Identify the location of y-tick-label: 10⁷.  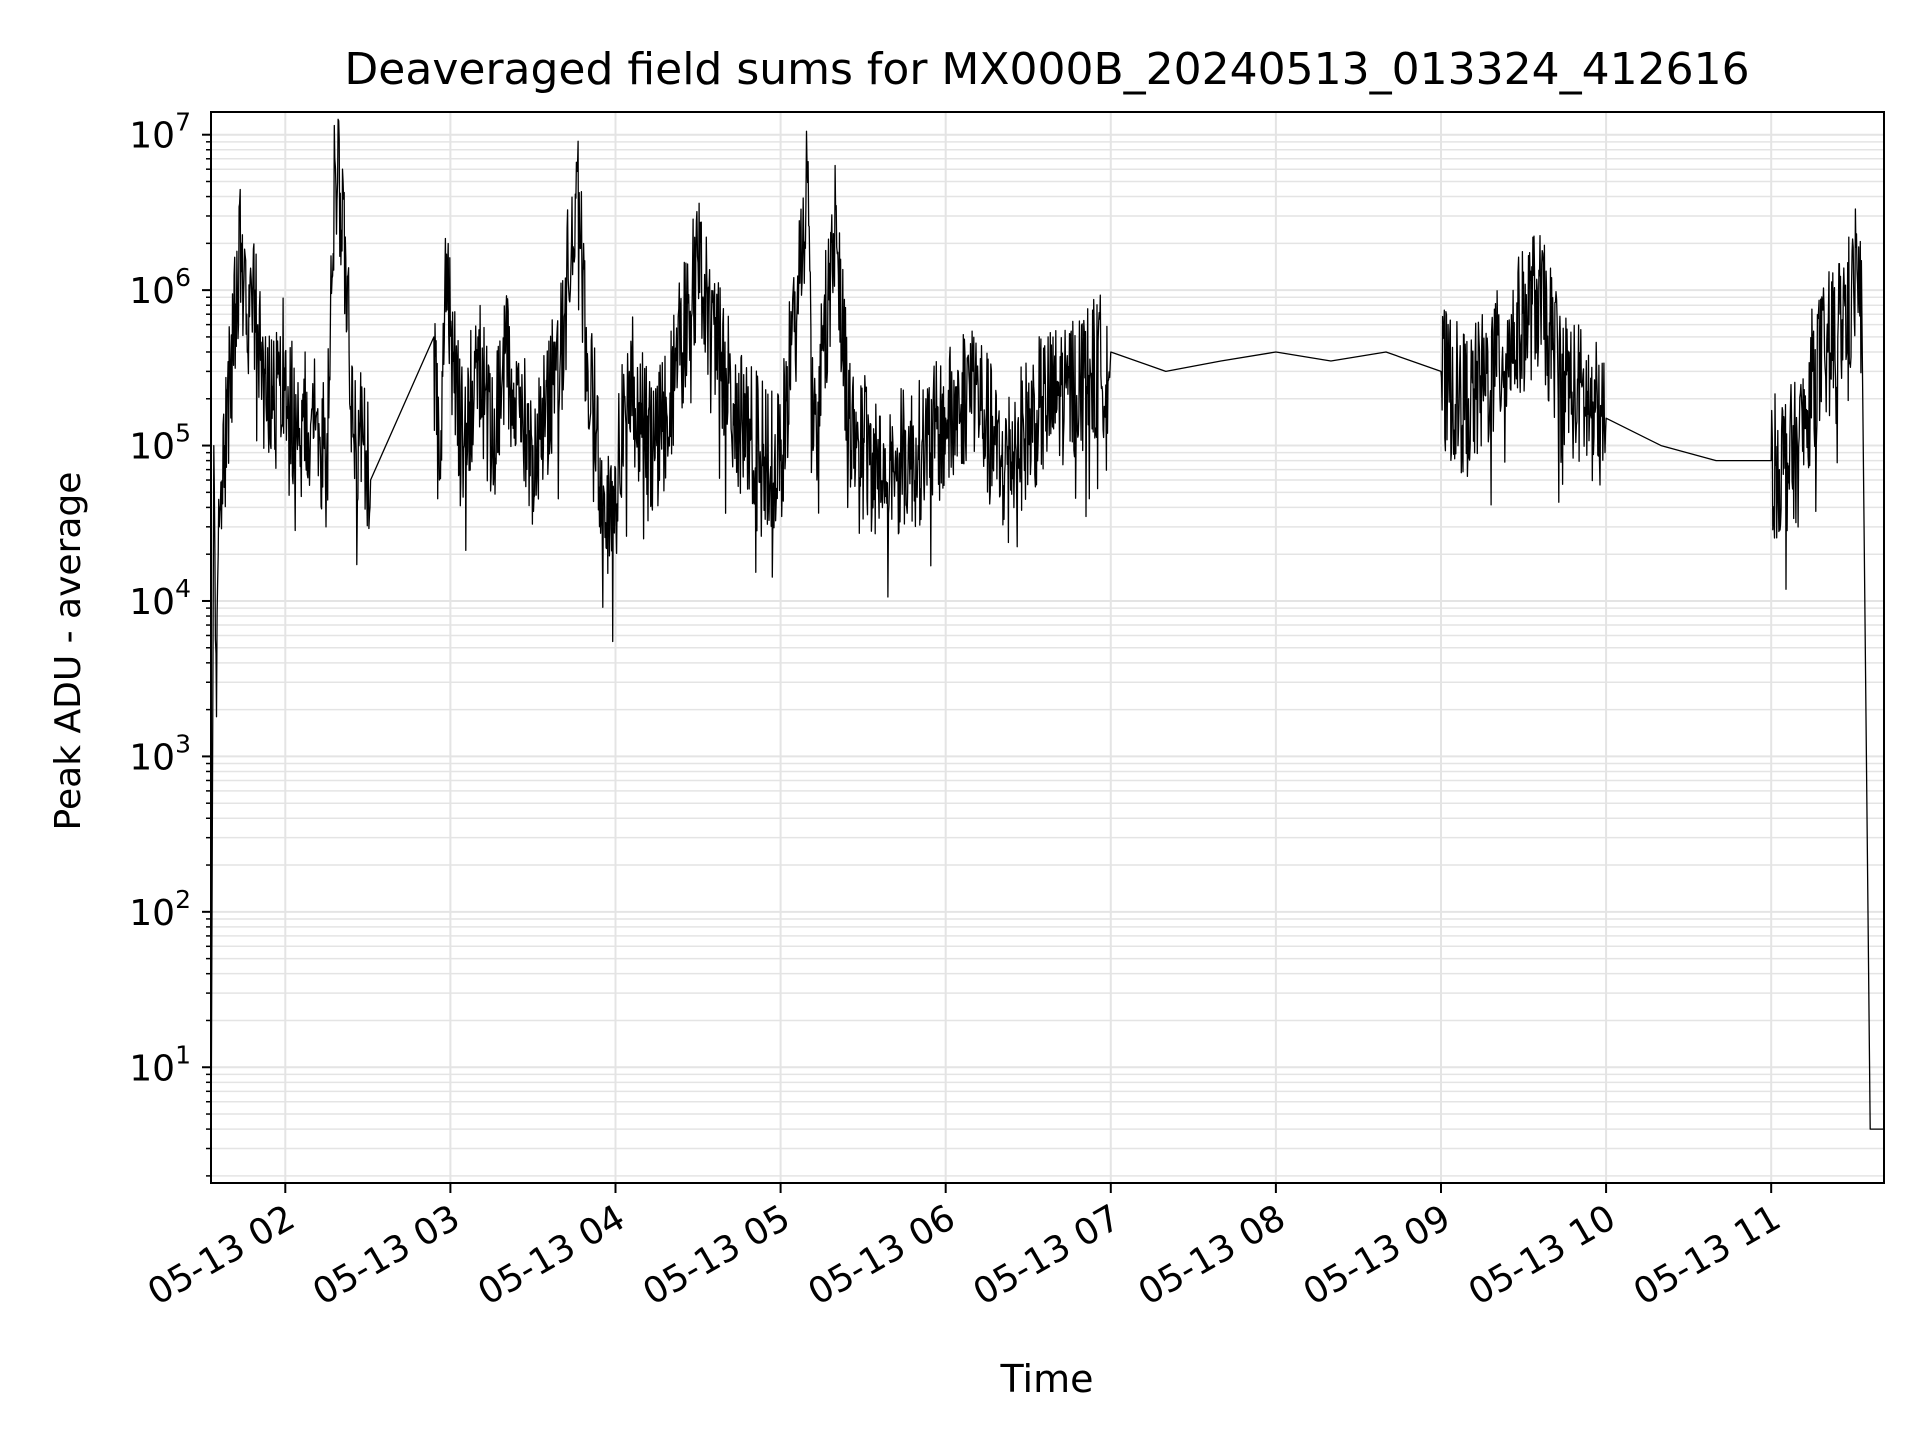
(160, 132).